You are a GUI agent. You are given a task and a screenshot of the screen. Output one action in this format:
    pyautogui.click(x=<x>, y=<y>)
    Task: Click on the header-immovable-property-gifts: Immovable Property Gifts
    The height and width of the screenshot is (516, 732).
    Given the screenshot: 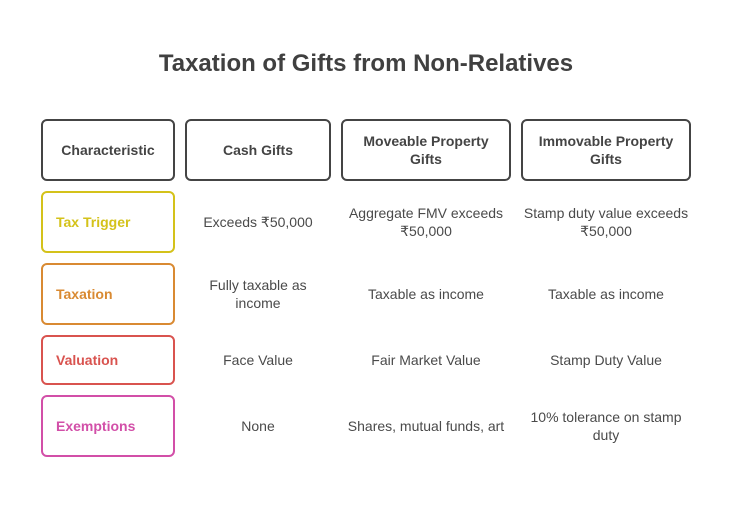 What is the action you would take?
    pyautogui.click(x=606, y=150)
    